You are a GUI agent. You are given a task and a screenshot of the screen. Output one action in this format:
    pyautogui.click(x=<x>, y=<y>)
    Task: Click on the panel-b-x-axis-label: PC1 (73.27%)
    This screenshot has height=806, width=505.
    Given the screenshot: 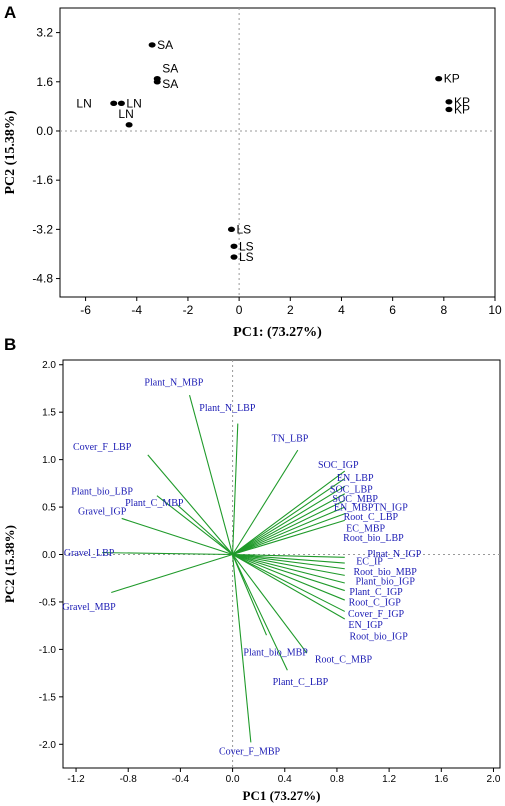 What is the action you would take?
    pyautogui.click(x=282, y=795)
    